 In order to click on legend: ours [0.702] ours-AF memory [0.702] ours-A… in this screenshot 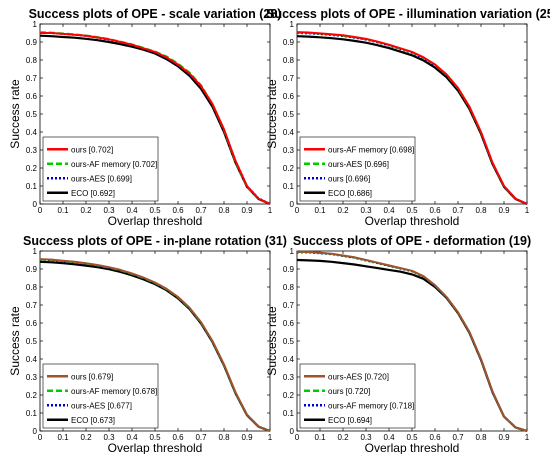, I will do `click(100, 169)`.